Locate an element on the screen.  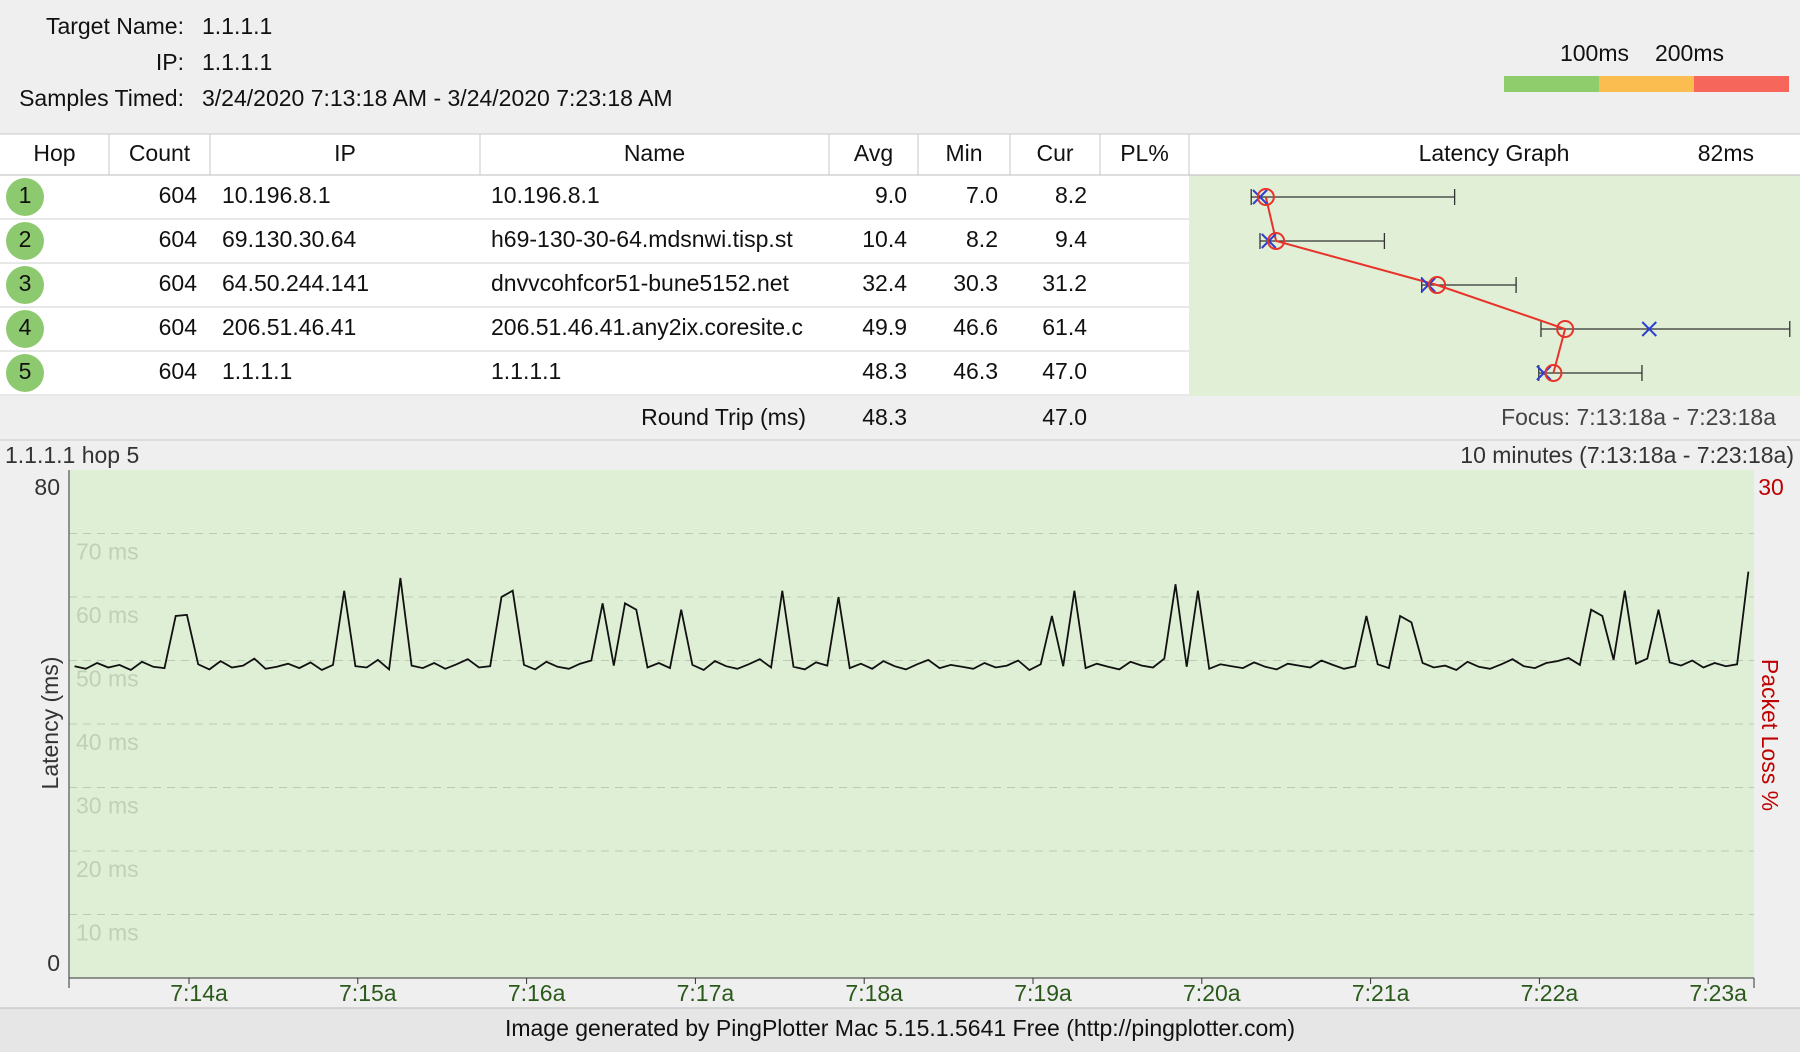
column-header: Name is located at coordinates (654, 153).